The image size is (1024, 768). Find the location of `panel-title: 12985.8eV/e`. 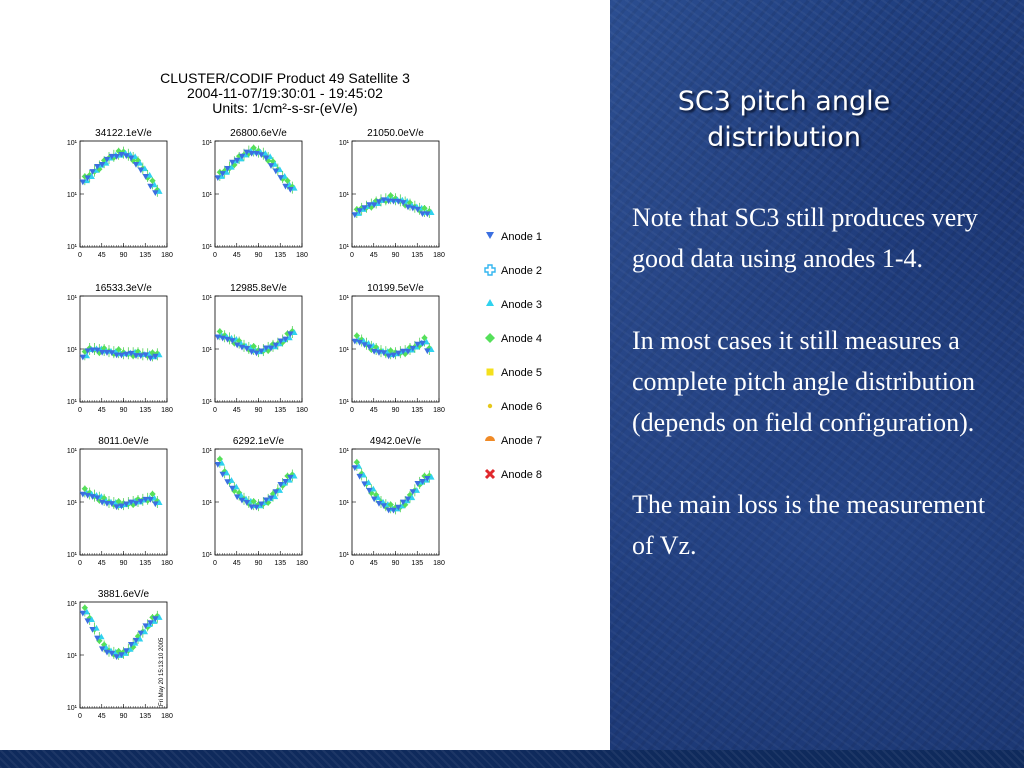

panel-title: 12985.8eV/e is located at coordinates (258, 288).